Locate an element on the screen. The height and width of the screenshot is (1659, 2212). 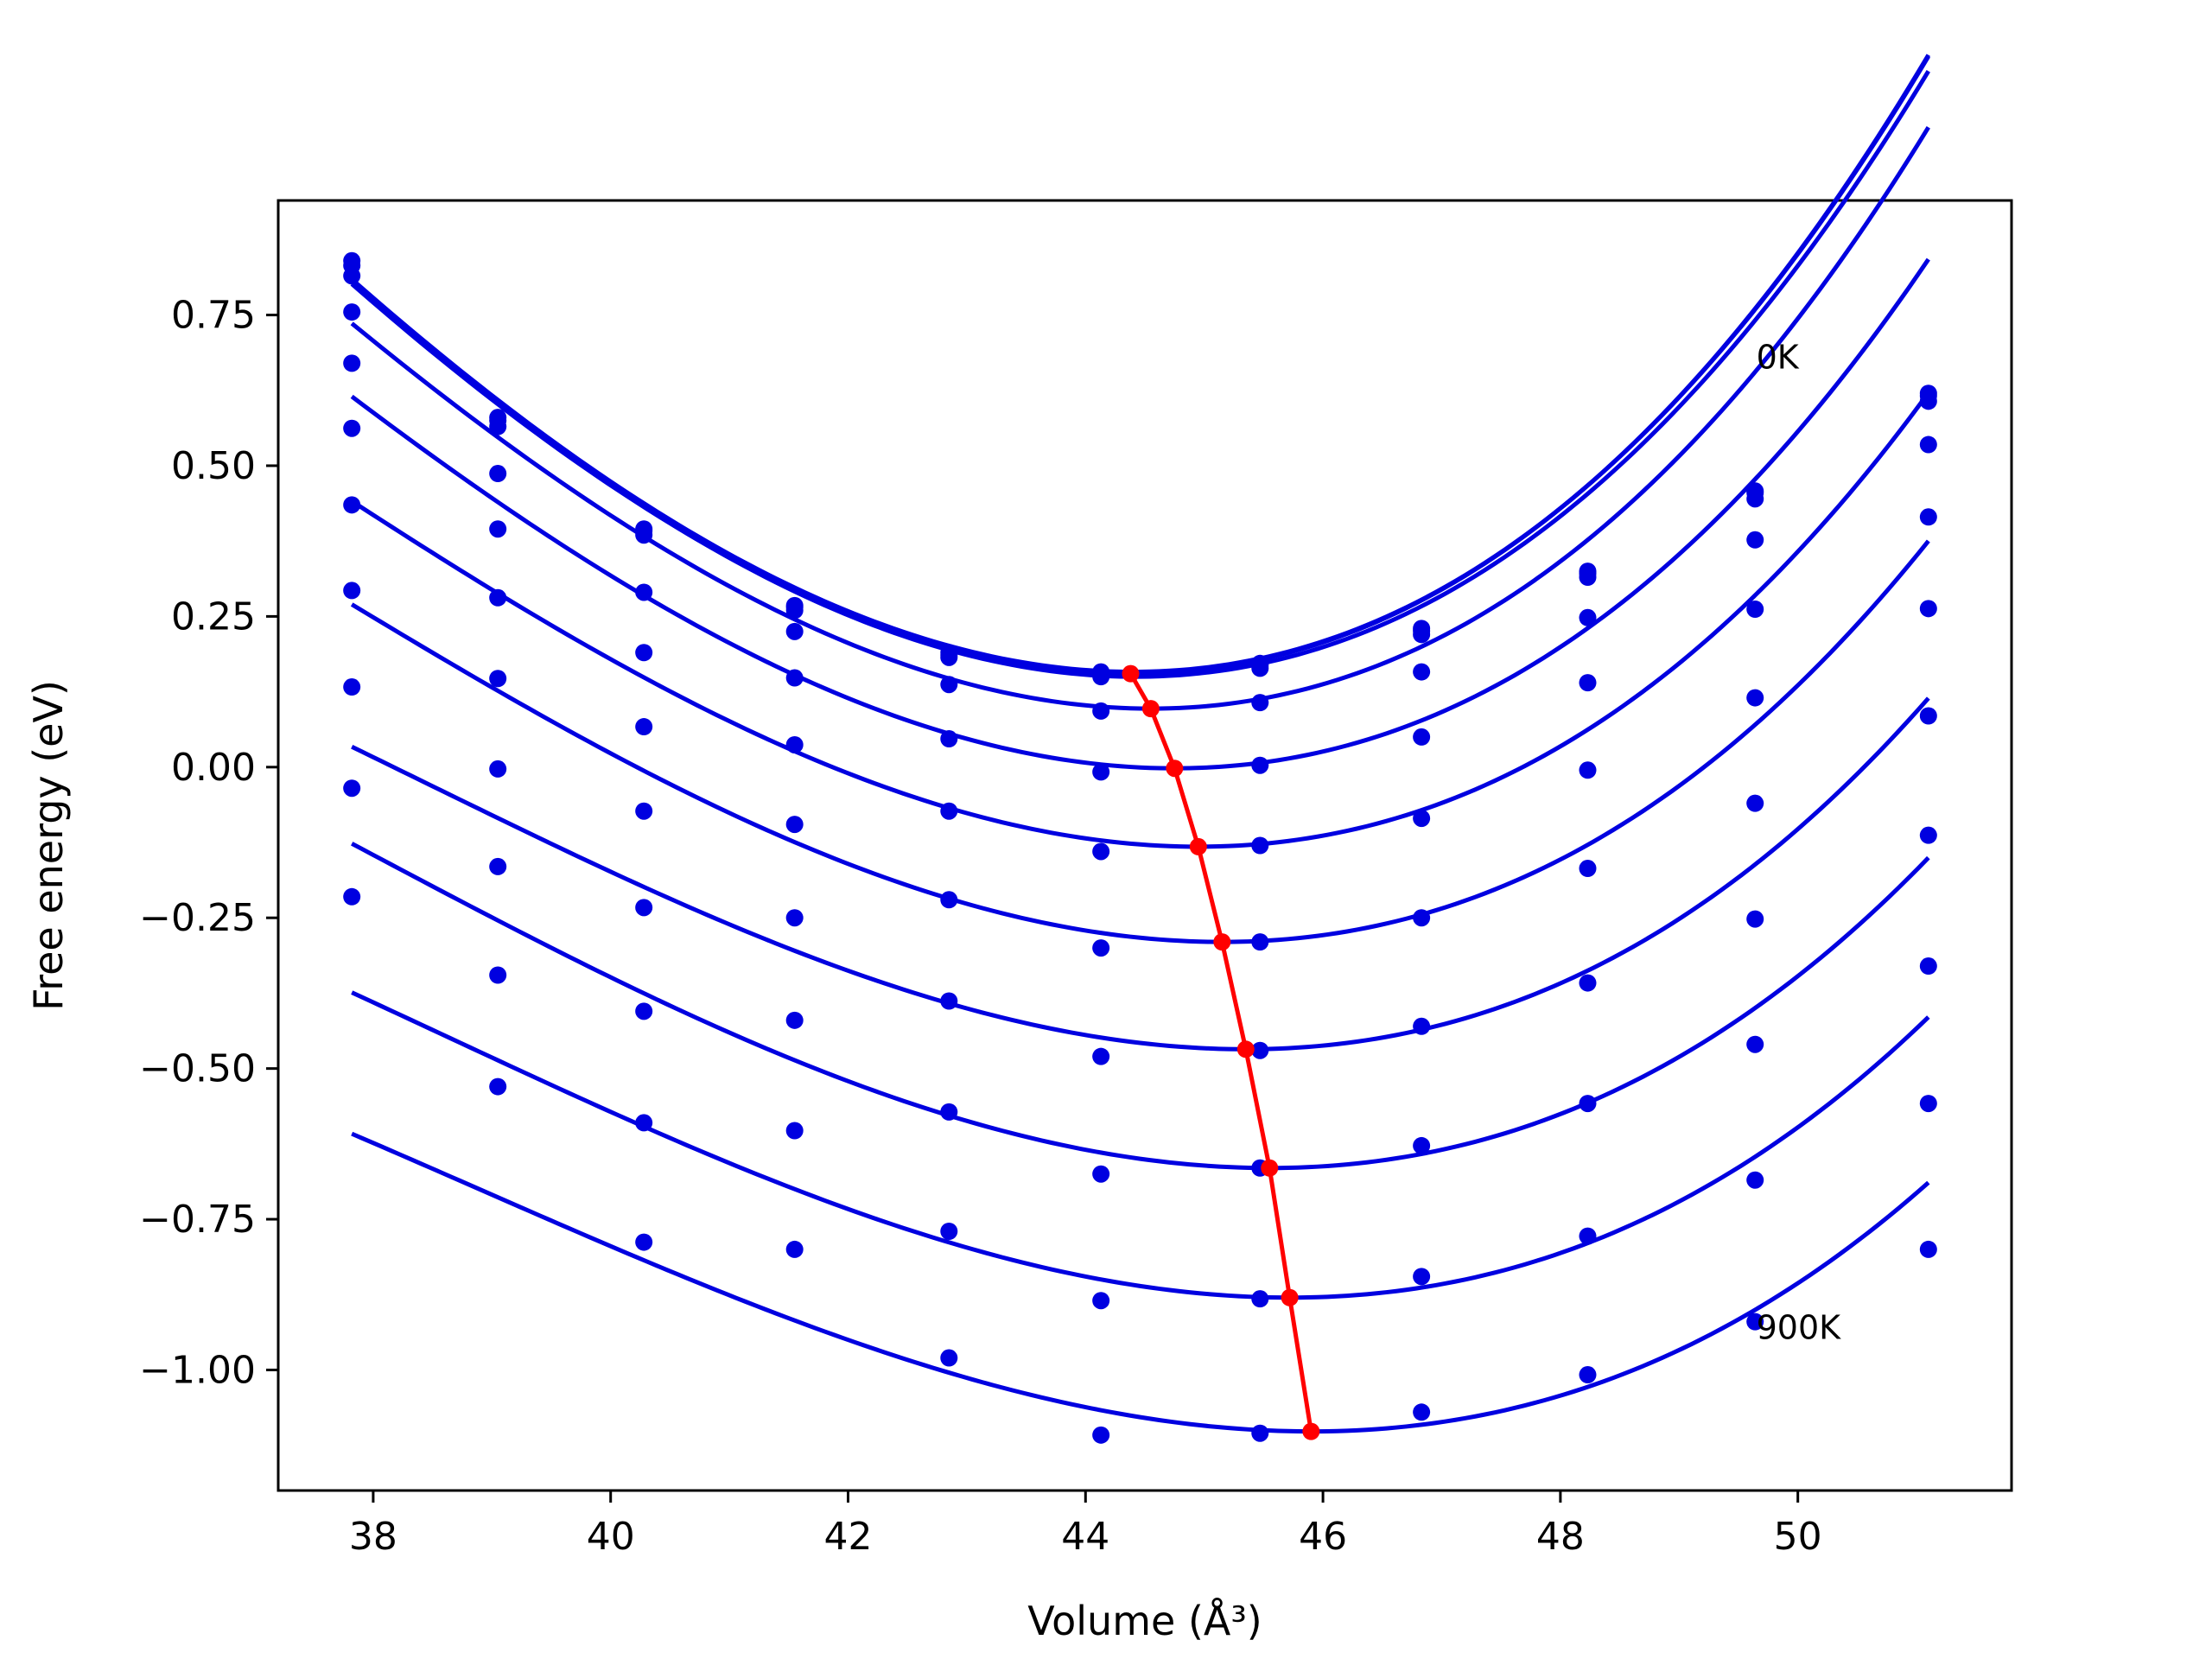
y-tick-label: 0.25 is located at coordinates (213, 616).